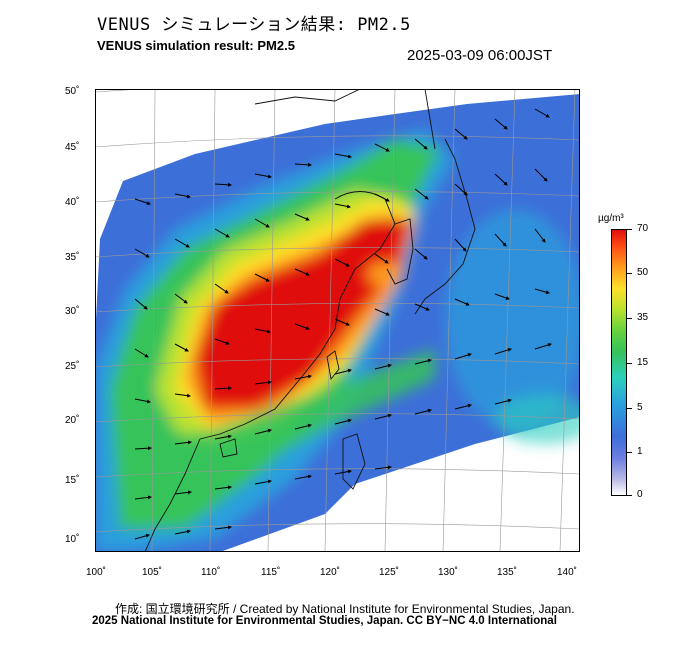 The width and height of the screenshot is (700, 649). Describe the element at coordinates (640, 451) in the screenshot. I see `colorbar-label-1: 1` at that location.